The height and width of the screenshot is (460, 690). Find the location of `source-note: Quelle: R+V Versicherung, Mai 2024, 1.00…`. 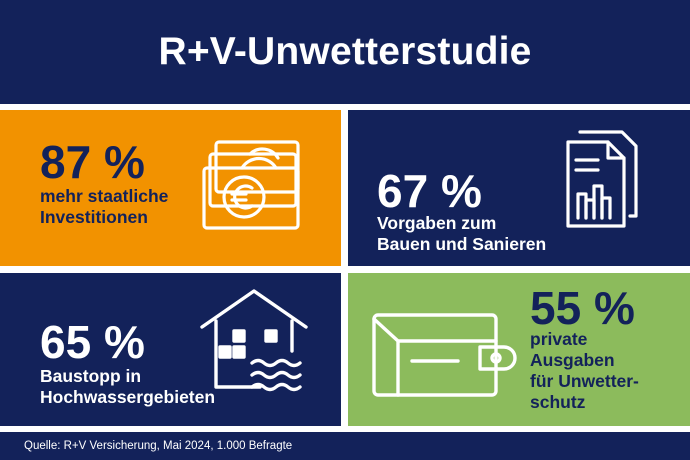

source-note: Quelle: R+V Versicherung, Mai 2024, 1.00… is located at coordinates (158, 446).